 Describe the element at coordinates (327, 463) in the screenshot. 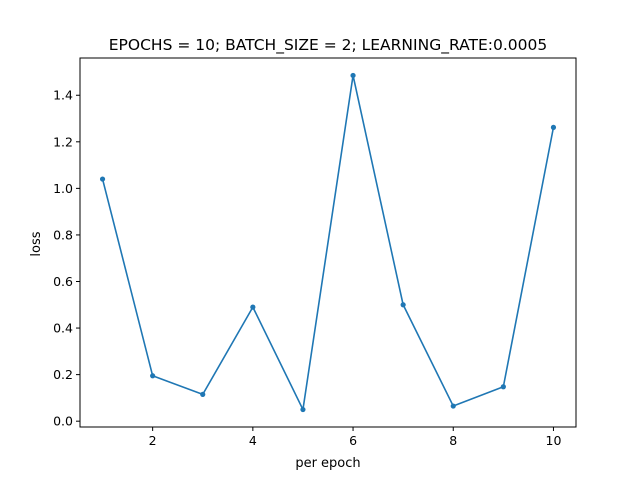

I see `x-axis-label: per epoch` at that location.